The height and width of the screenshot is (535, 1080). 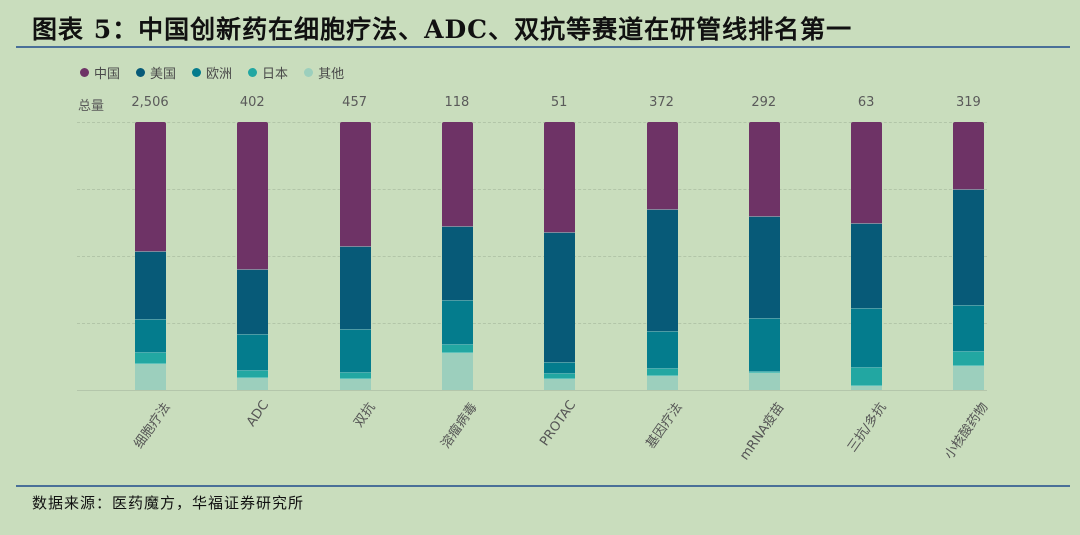 What do you see at coordinates (364, 415) in the screenshot?
I see `x-tick-label: 双抗` at bounding box center [364, 415].